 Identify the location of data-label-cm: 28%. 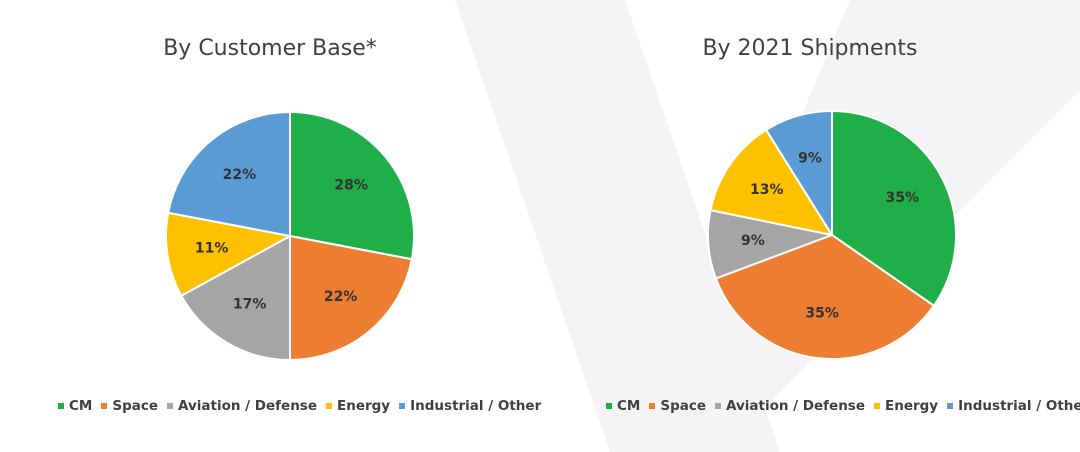
(351, 185).